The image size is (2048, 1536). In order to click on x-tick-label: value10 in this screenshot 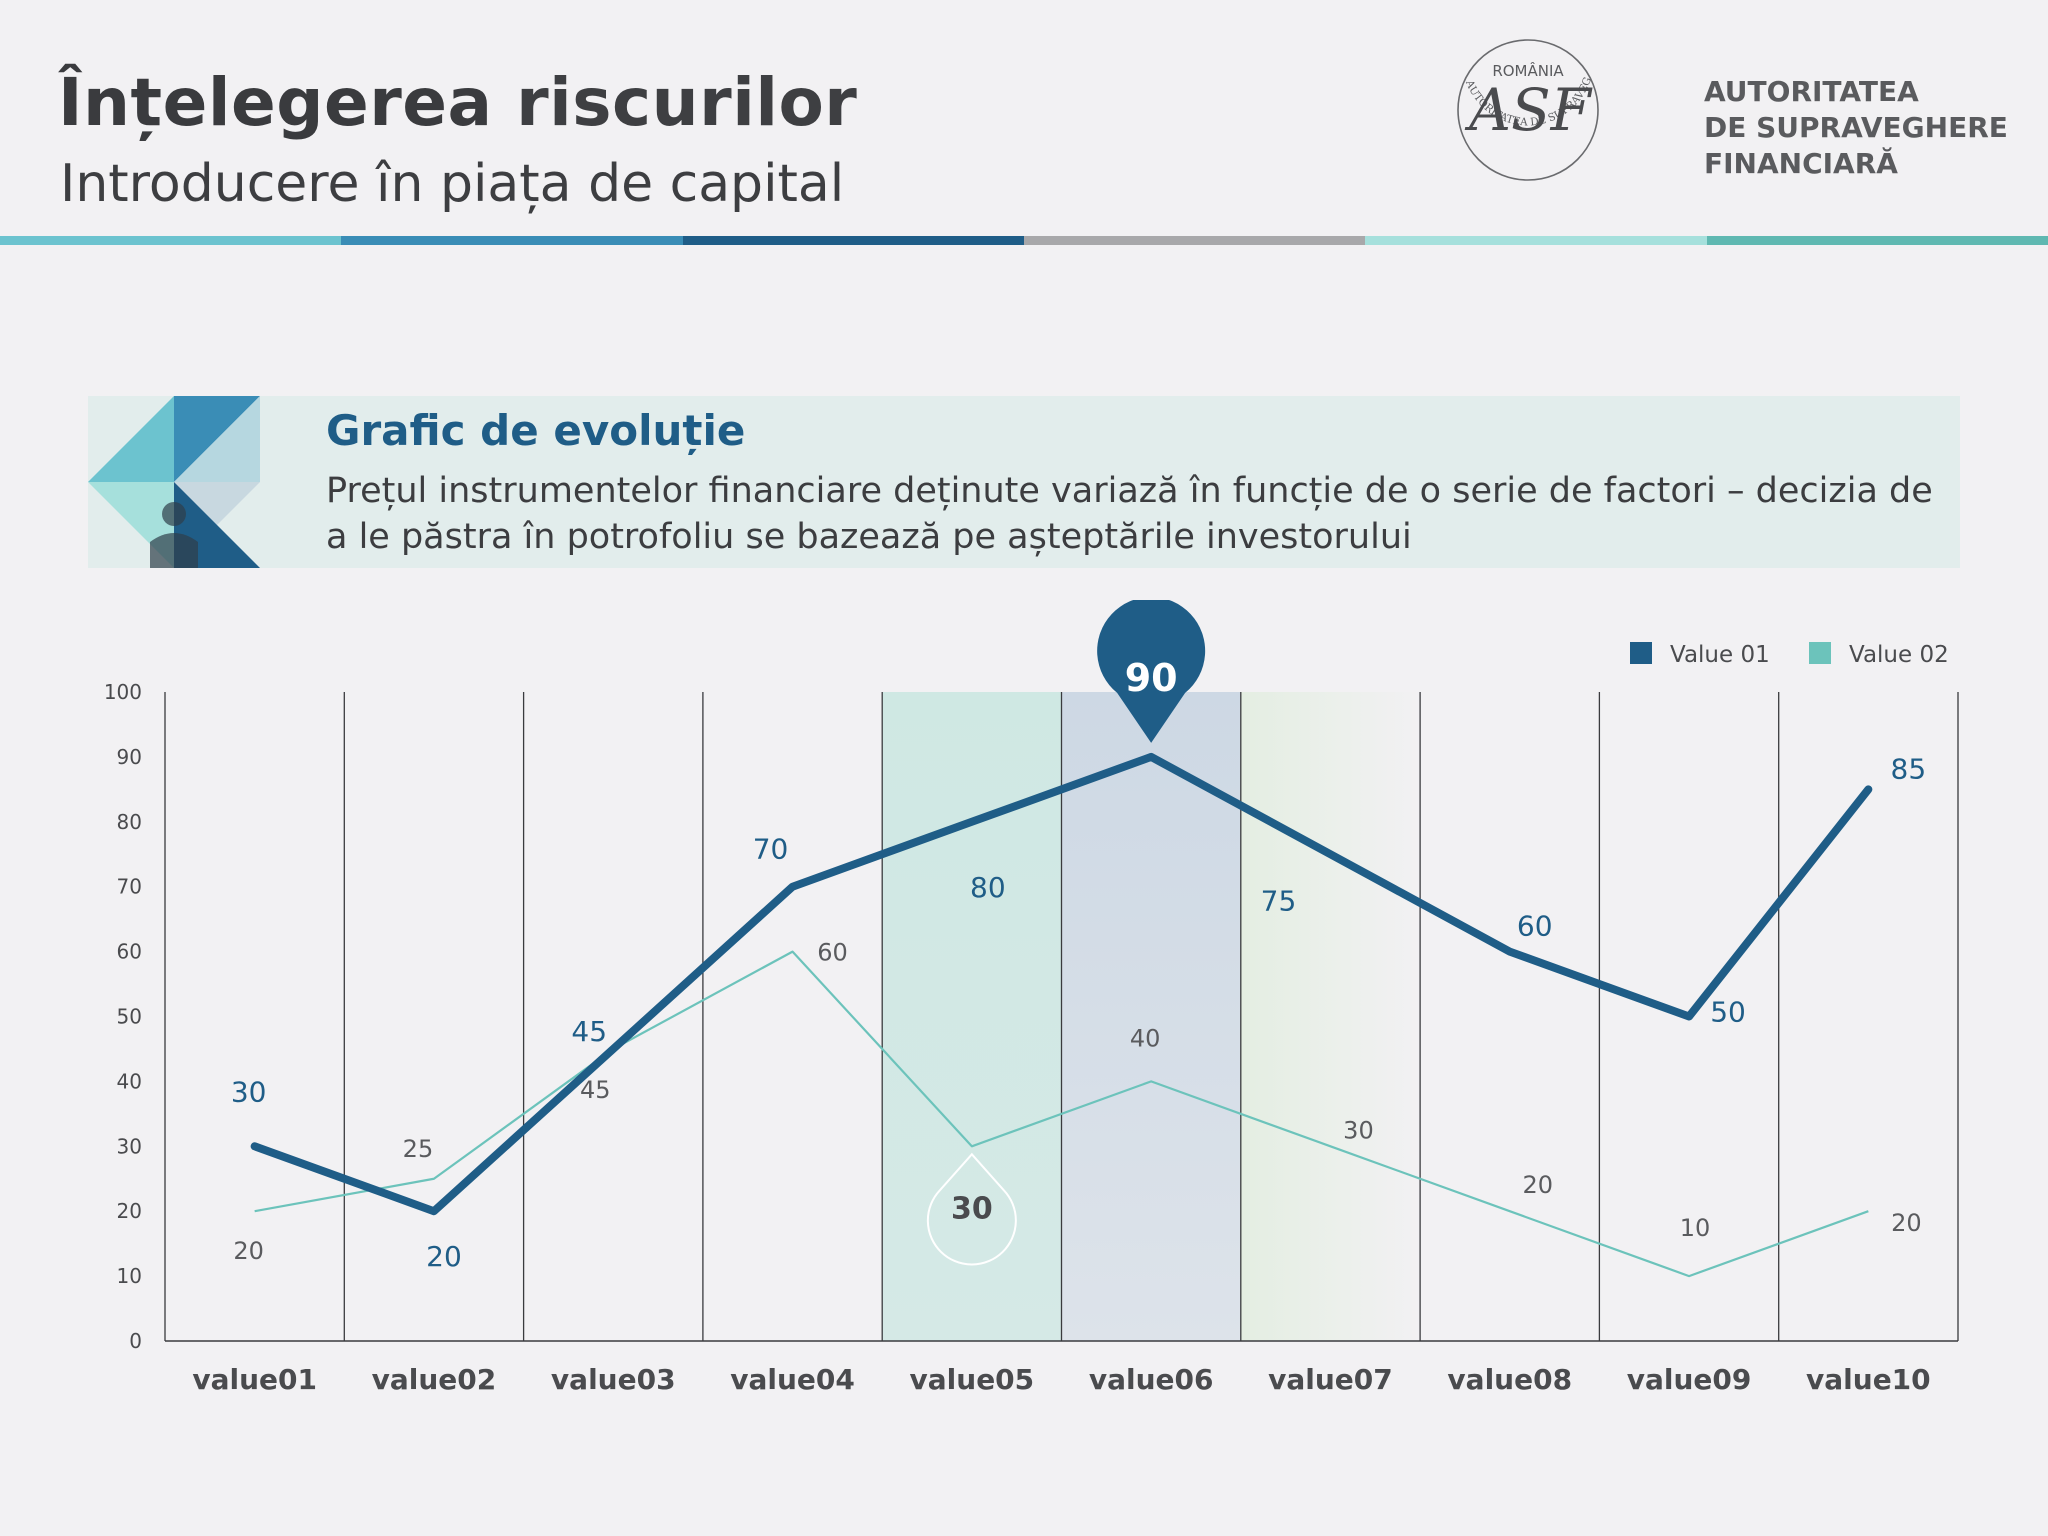, I will do `click(1868, 1379)`.